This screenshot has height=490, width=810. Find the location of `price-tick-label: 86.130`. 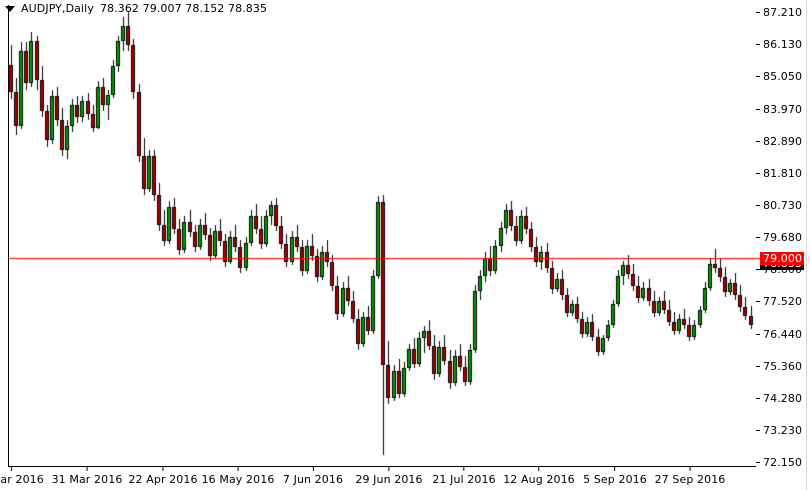

price-tick-label: 86.130 is located at coordinates (783, 44).